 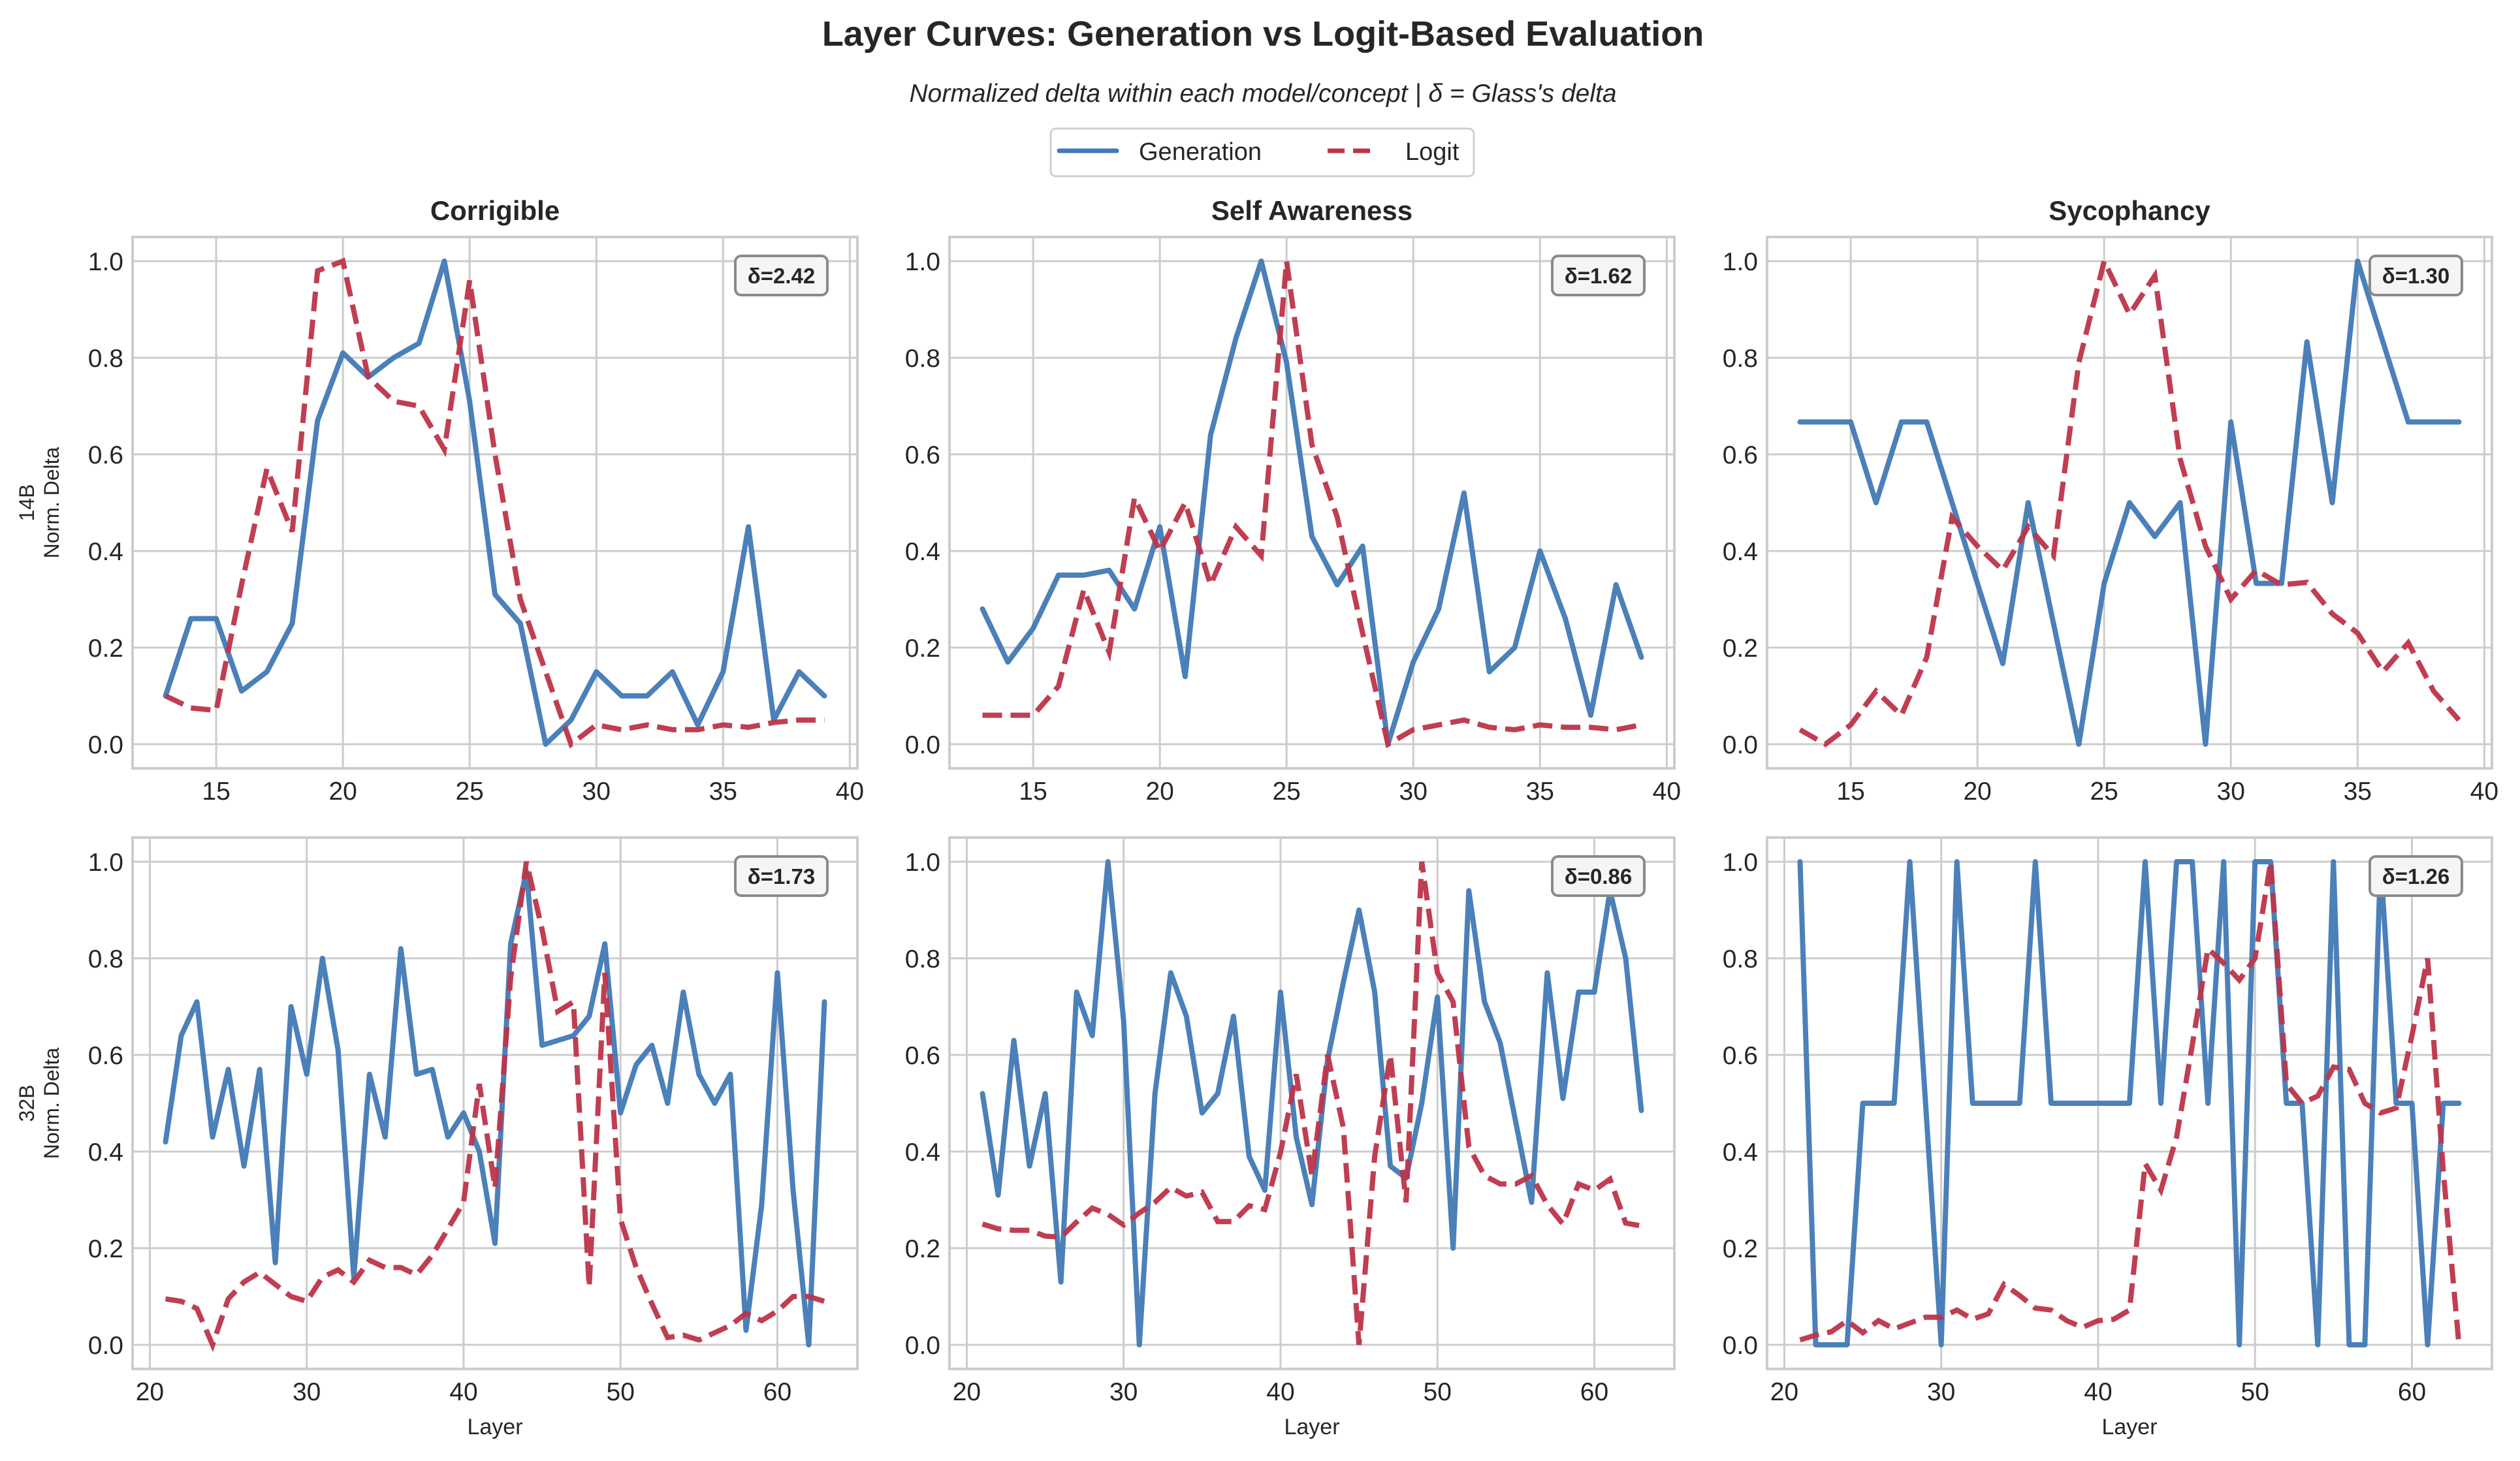 What do you see at coordinates (27, 1103) in the screenshot?
I see `ylabel-model: 32B` at bounding box center [27, 1103].